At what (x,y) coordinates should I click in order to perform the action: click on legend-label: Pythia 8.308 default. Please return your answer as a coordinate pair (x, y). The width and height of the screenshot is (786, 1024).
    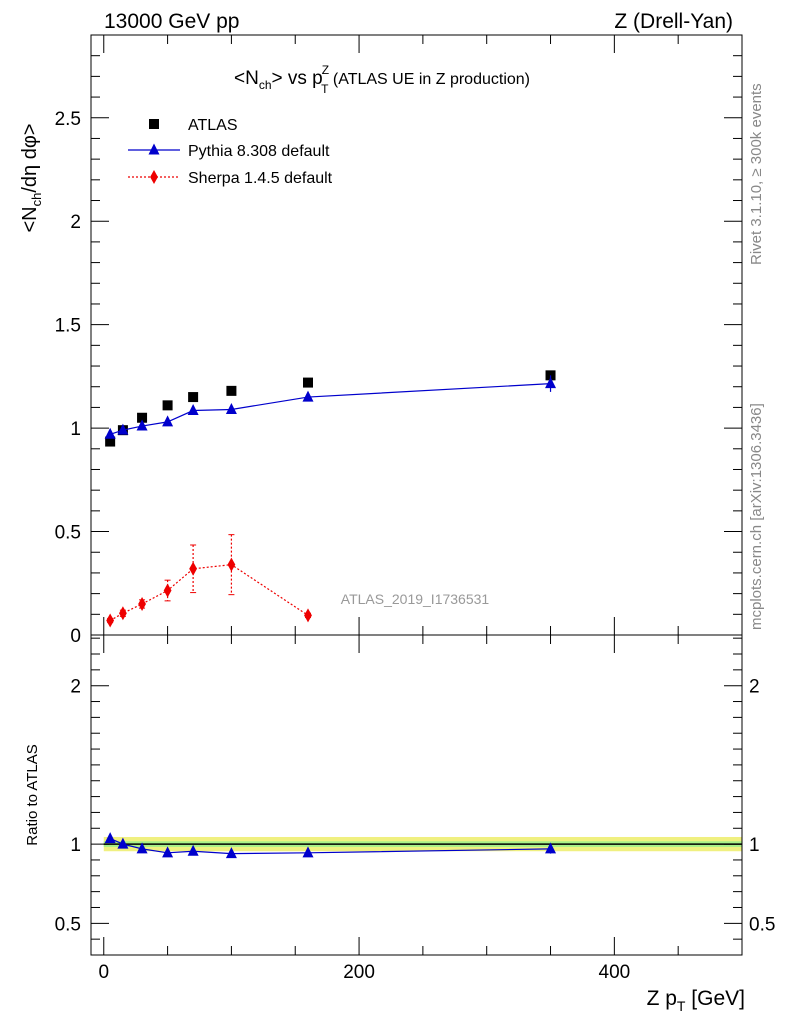
    Looking at the image, I should click on (259, 151).